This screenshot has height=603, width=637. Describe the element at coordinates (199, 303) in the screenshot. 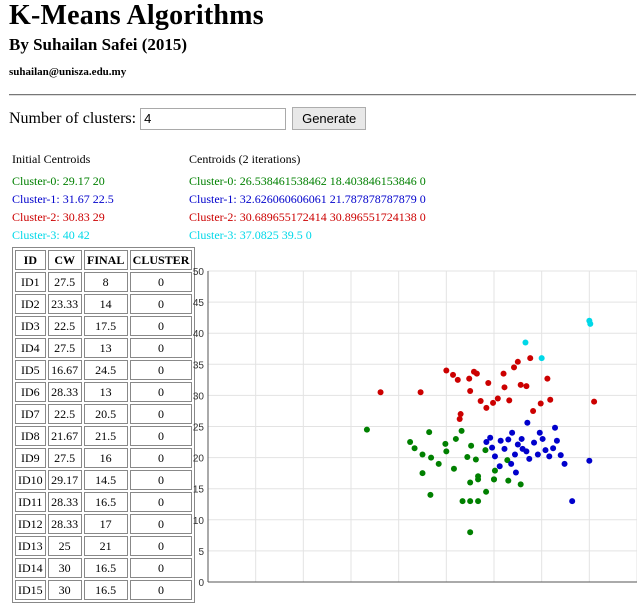

I see `y-tick-label: 45` at that location.